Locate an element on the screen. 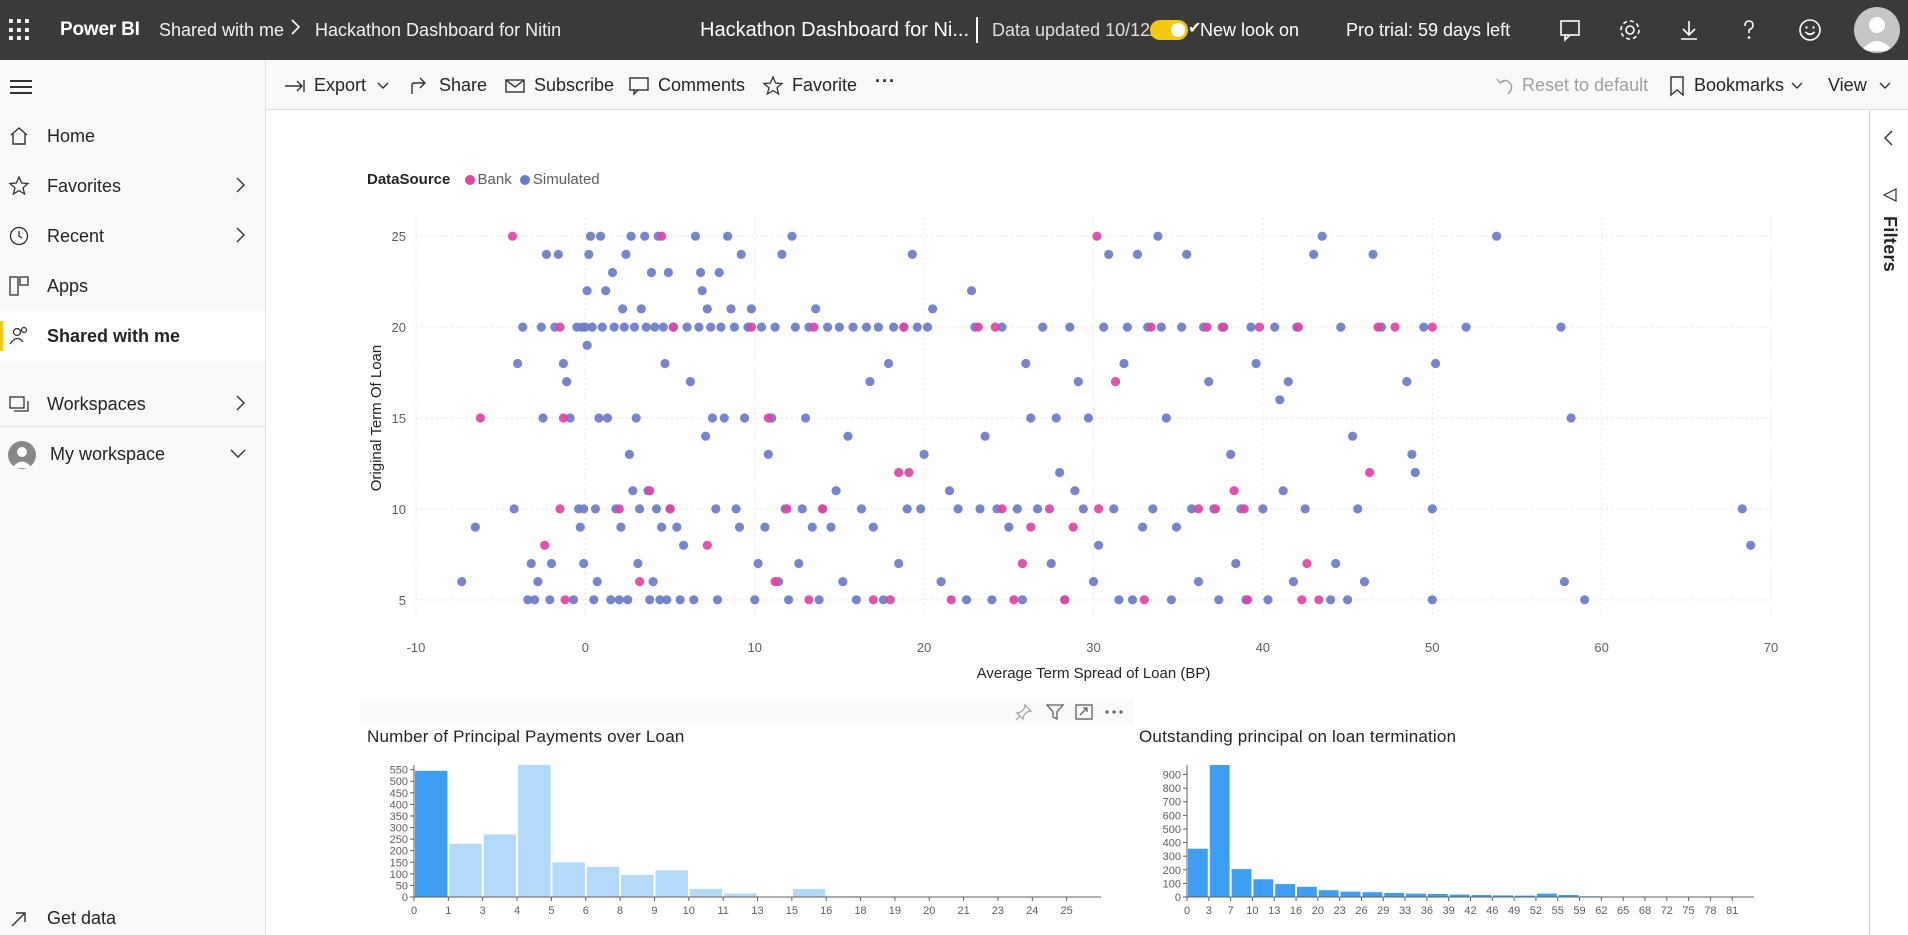 This screenshot has height=935, width=1908. user-avatar-icon is located at coordinates (1877, 30).